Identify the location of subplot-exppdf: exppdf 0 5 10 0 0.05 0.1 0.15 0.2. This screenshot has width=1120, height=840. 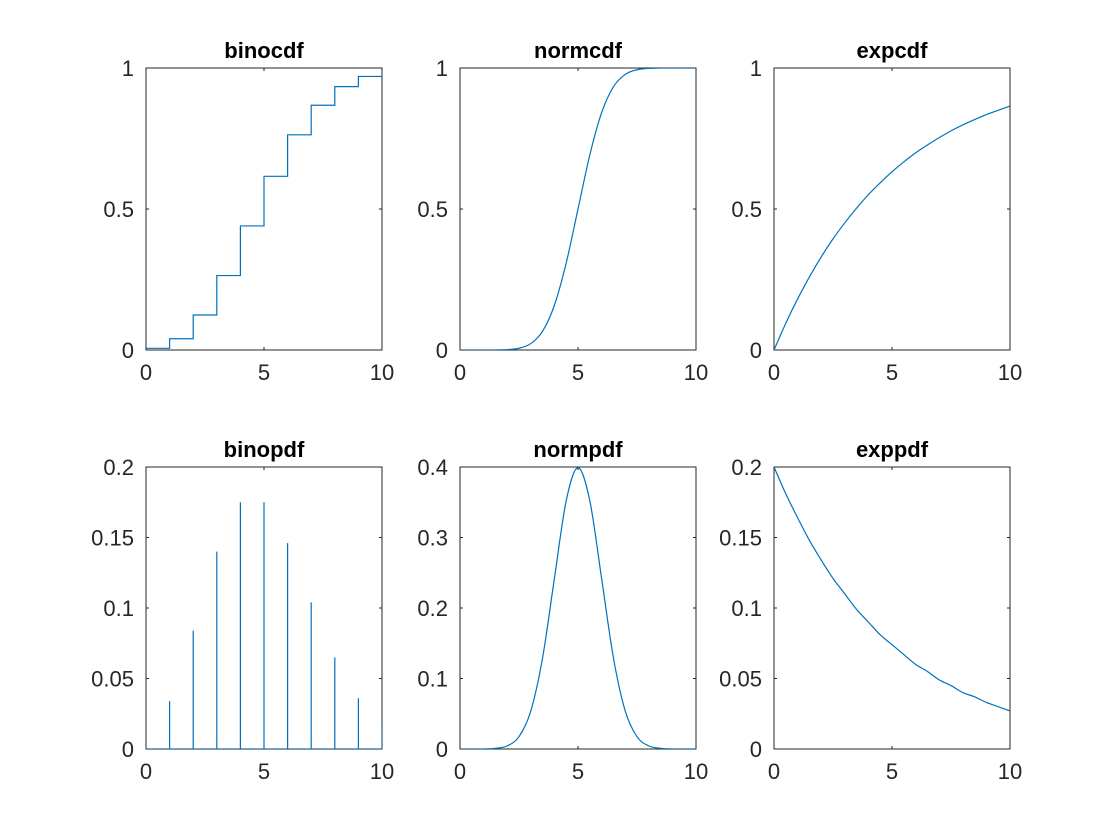
(870, 610).